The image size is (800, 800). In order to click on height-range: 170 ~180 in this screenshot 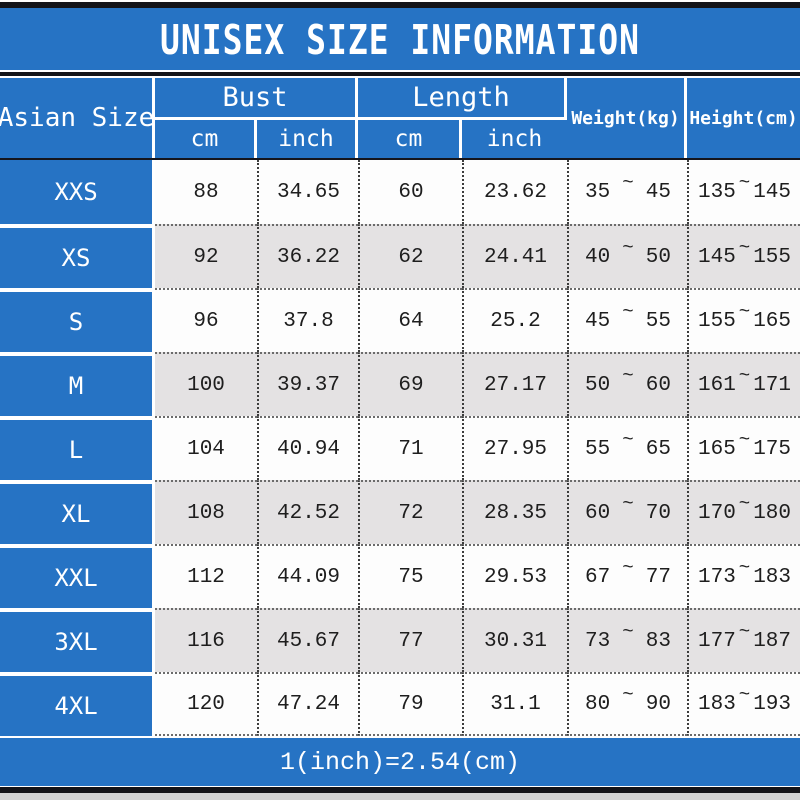, I will do `click(743, 512)`.